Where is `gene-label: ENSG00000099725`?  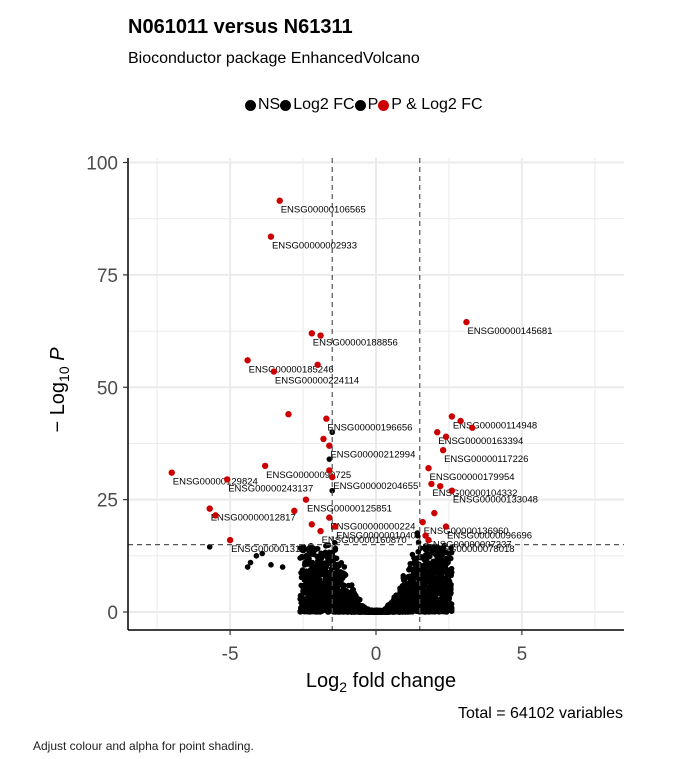 gene-label: ENSG00000099725 is located at coordinates (308, 475).